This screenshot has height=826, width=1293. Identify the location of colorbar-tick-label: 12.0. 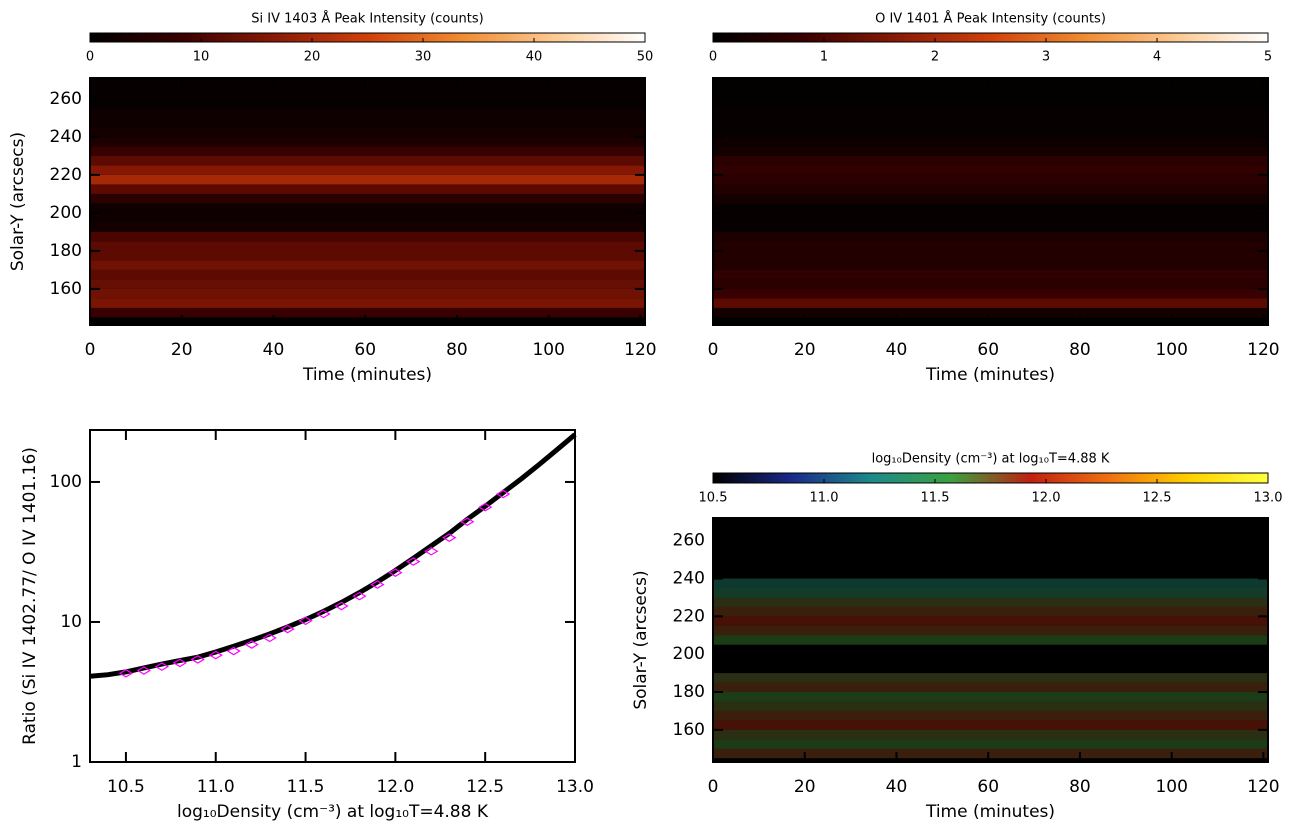
(1046, 498).